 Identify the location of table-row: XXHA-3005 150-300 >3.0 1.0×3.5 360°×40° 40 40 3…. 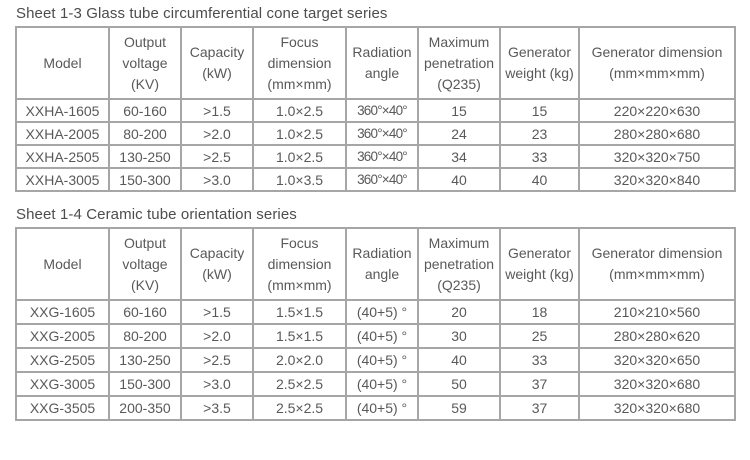
(375, 179).